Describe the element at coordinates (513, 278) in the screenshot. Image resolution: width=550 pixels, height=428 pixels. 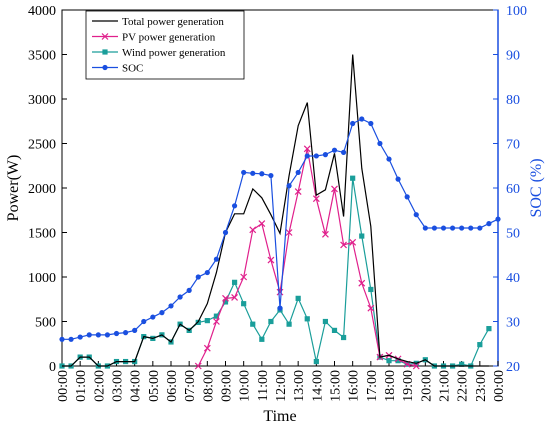
I see `right-tick-label: 40` at that location.